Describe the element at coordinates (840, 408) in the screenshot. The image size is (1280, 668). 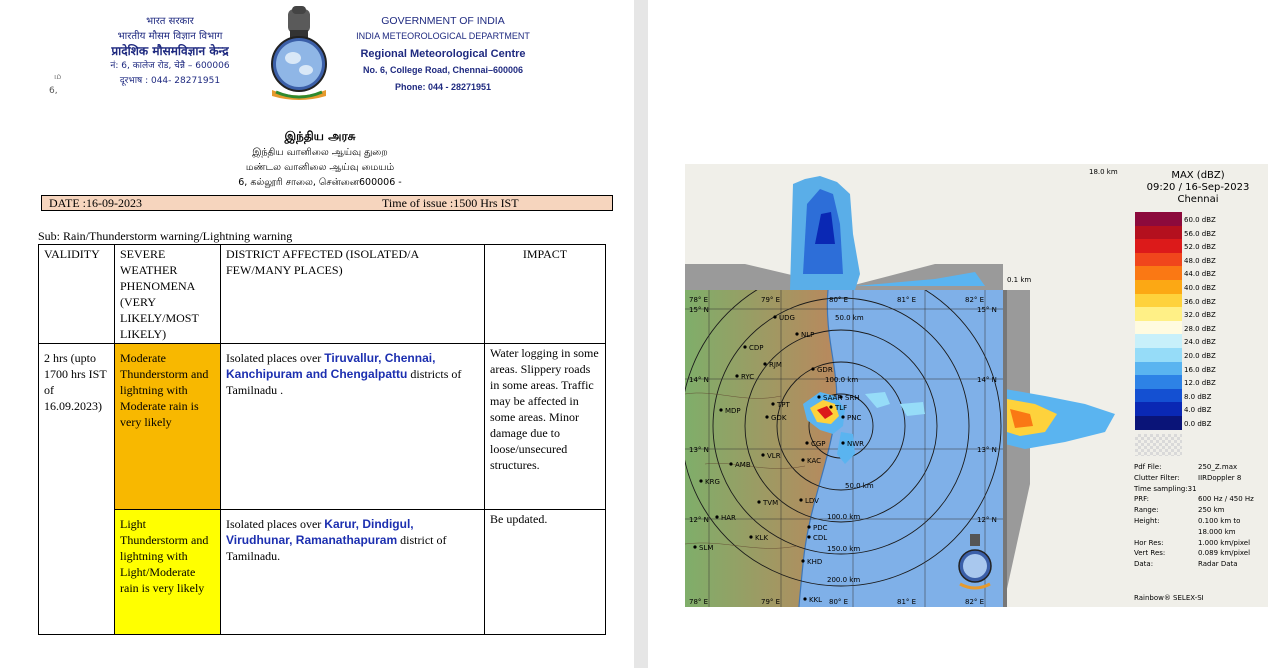
I see `place-label: TLF` at that location.